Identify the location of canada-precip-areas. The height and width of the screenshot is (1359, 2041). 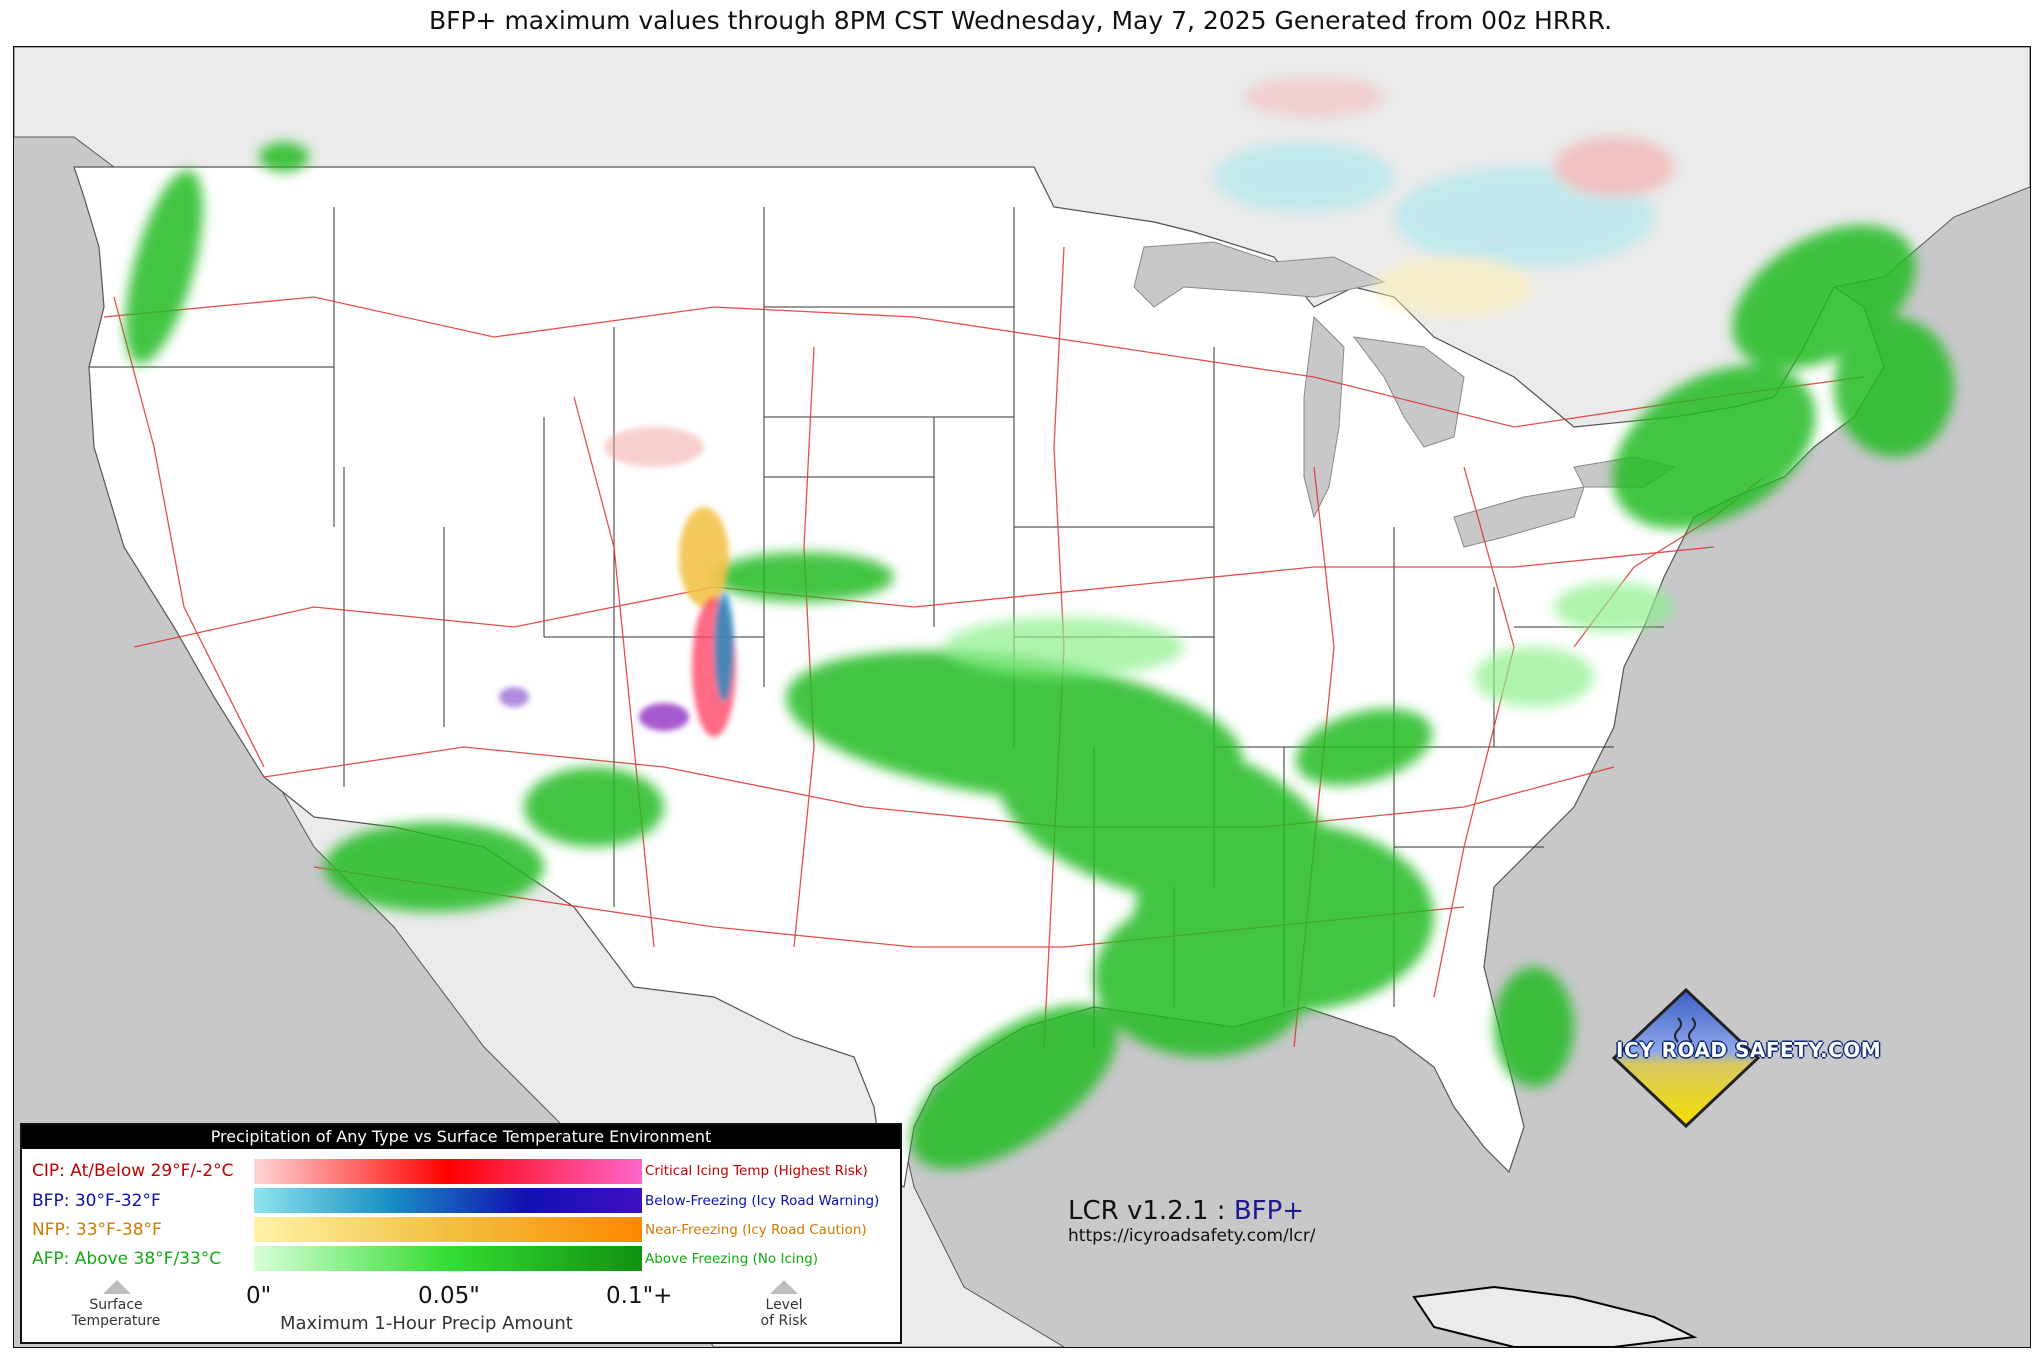
(1444, 197).